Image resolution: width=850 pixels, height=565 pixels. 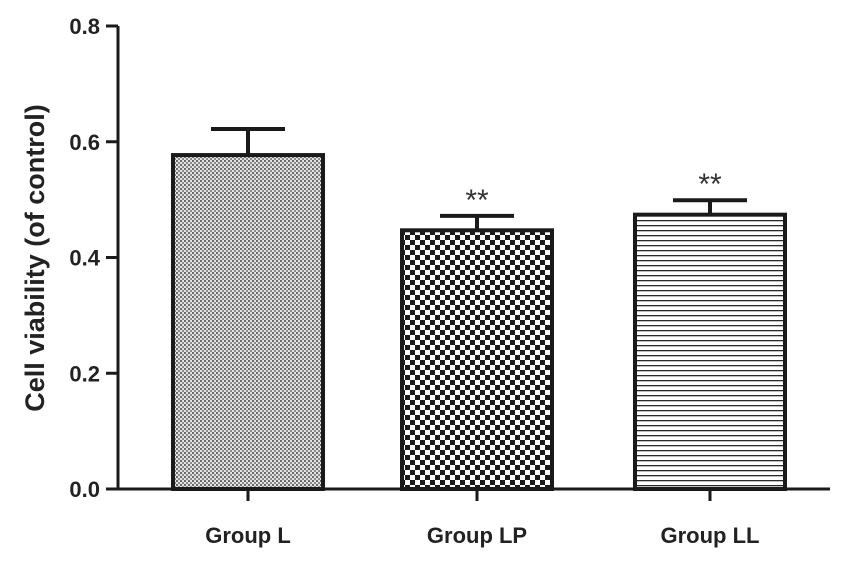 I want to click on y-axis-label: Cell viability (of control), so click(x=35, y=258).